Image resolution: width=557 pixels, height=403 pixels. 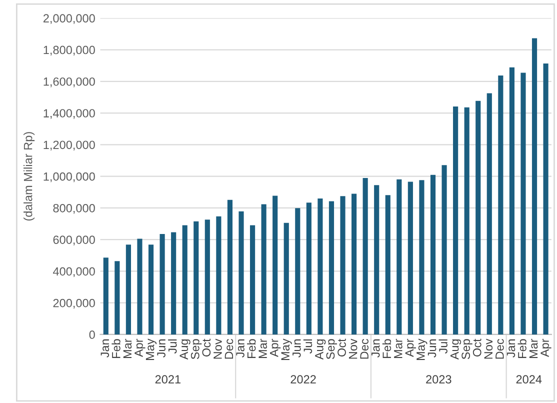 I want to click on y-tick-label: 200,000, so click(x=74, y=303).